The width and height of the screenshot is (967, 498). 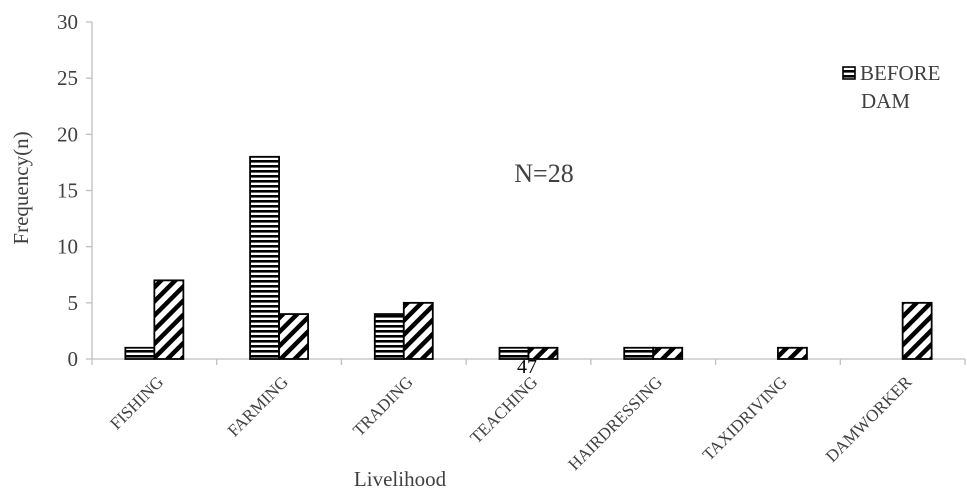 What do you see at coordinates (73, 303) in the screenshot?
I see `y-tick-label: 5` at bounding box center [73, 303].